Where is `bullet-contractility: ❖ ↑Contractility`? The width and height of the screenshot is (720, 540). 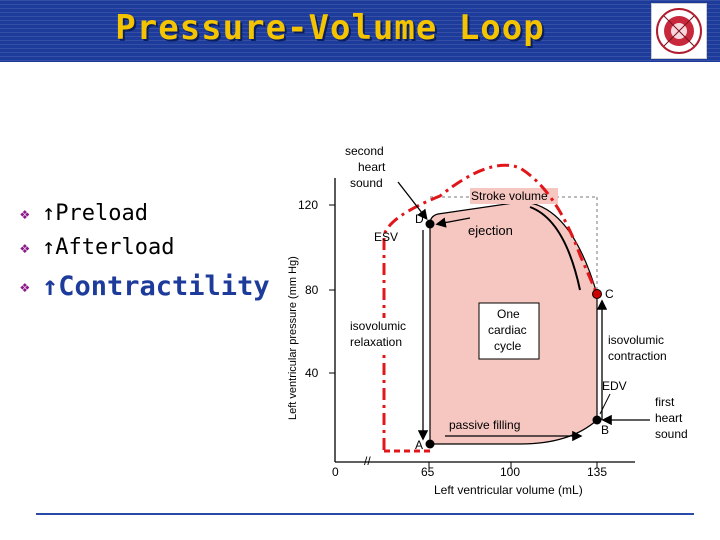 bullet-contractility: ❖ ↑Contractility is located at coordinates (145, 286).